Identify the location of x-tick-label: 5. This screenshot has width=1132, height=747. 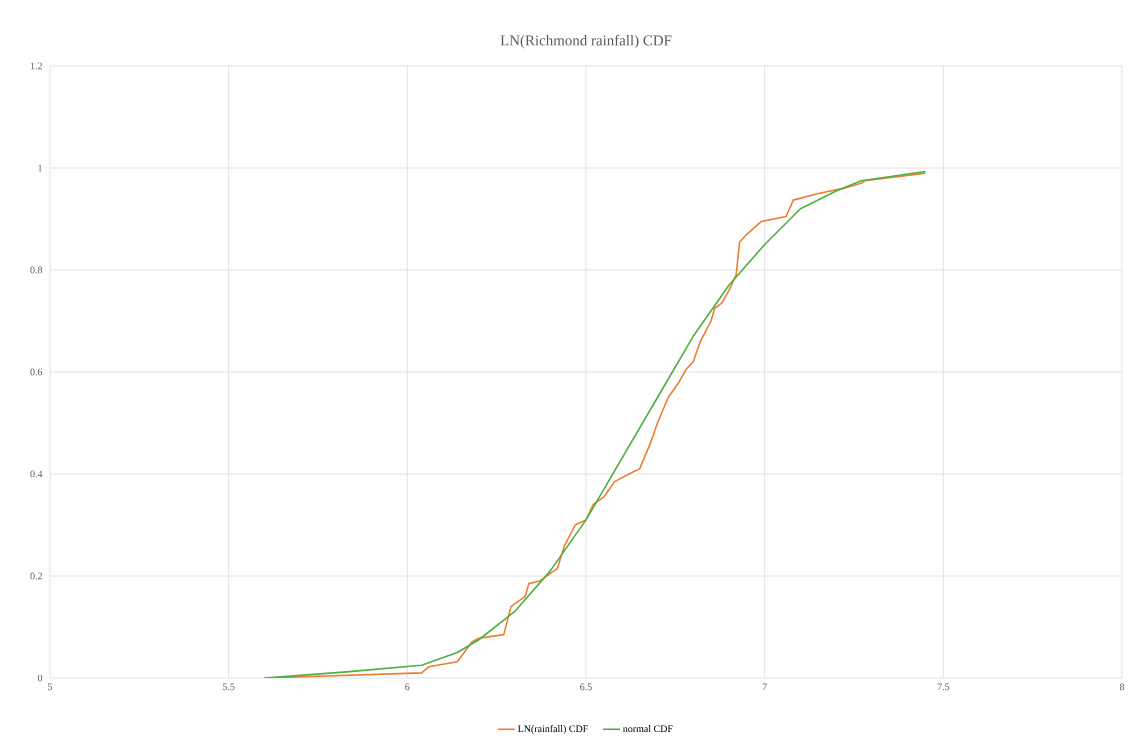
(50, 687).